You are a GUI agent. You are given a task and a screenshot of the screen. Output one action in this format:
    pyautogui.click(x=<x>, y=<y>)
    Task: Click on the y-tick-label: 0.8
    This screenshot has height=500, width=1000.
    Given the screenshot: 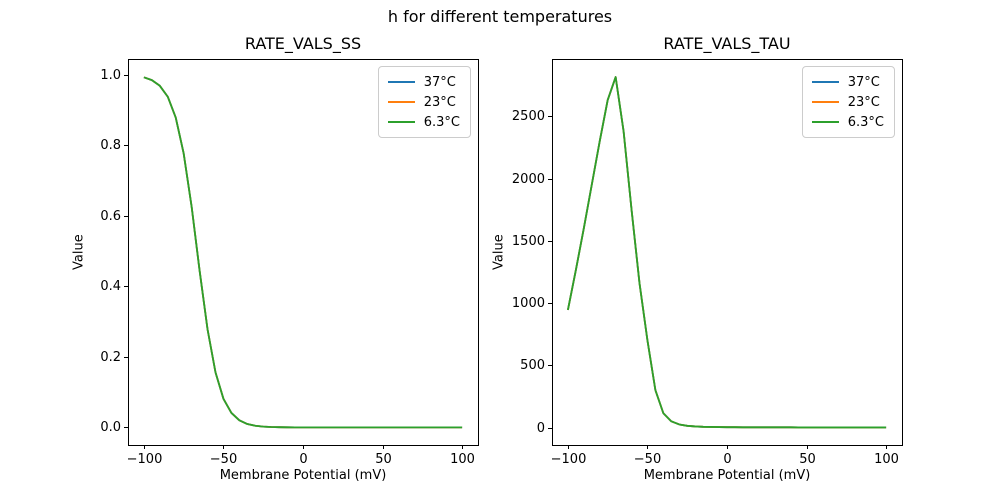 What is the action you would take?
    pyautogui.click(x=110, y=145)
    